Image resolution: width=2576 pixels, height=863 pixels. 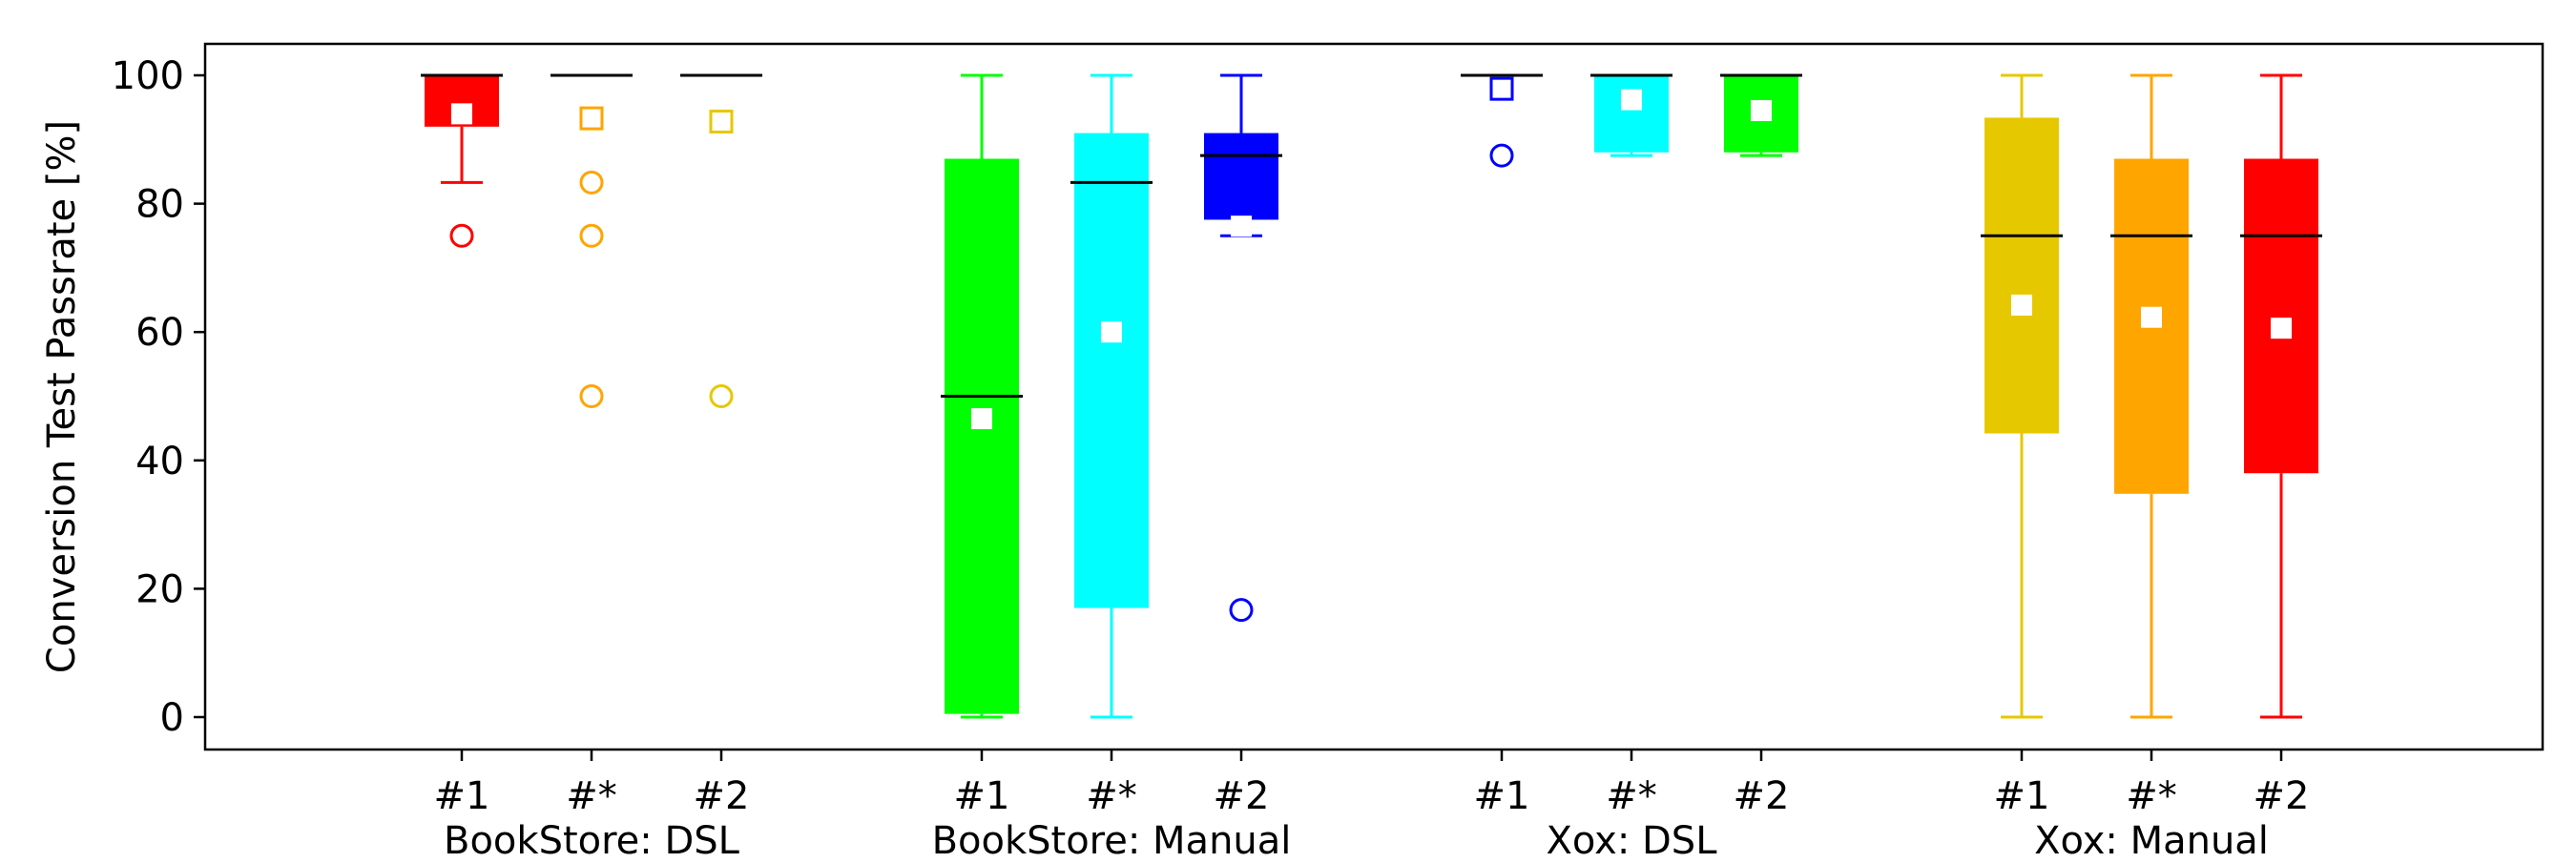 I want to click on group-label: BookStore: DSL, so click(x=592, y=838).